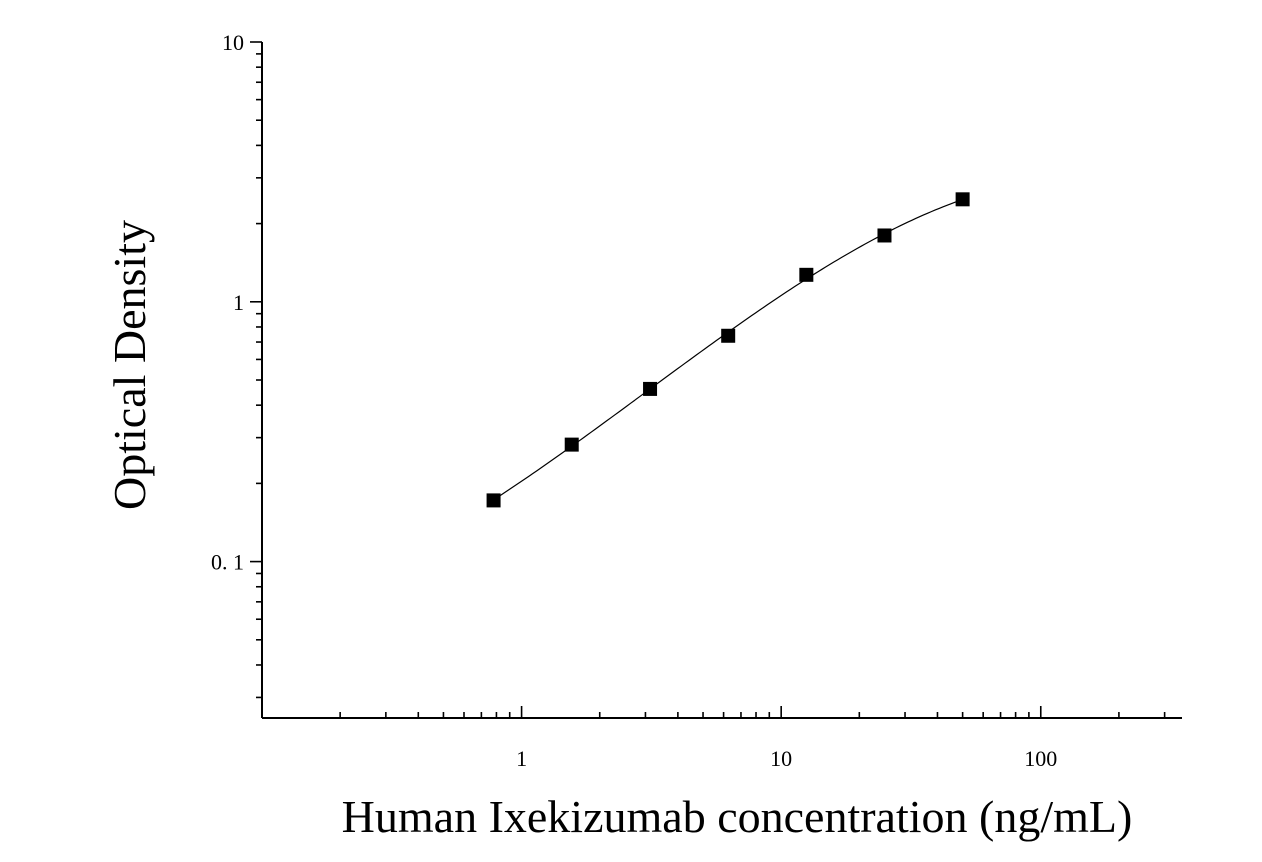 The height and width of the screenshot is (862, 1262). Describe the element at coordinates (1040, 758) in the screenshot. I see `x-tick-label: 100` at that location.